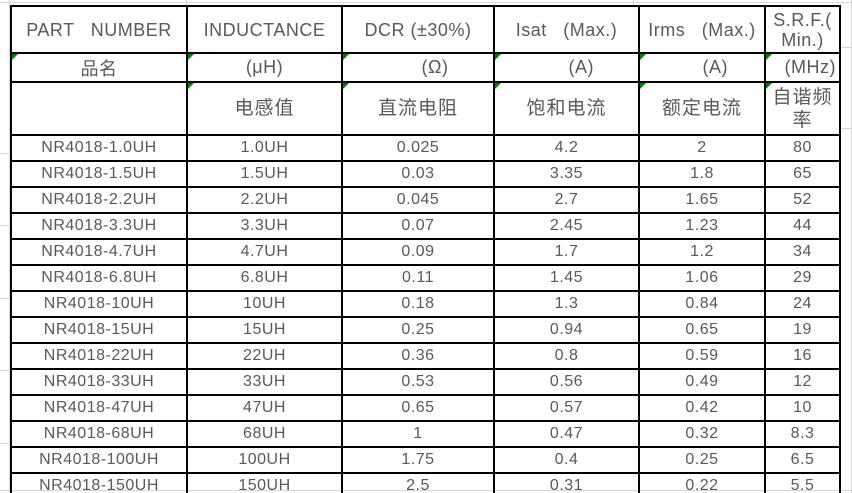 The height and width of the screenshot is (493, 852). Describe the element at coordinates (702, 304) in the screenshot. I see `cell-irms: 0.84` at that location.